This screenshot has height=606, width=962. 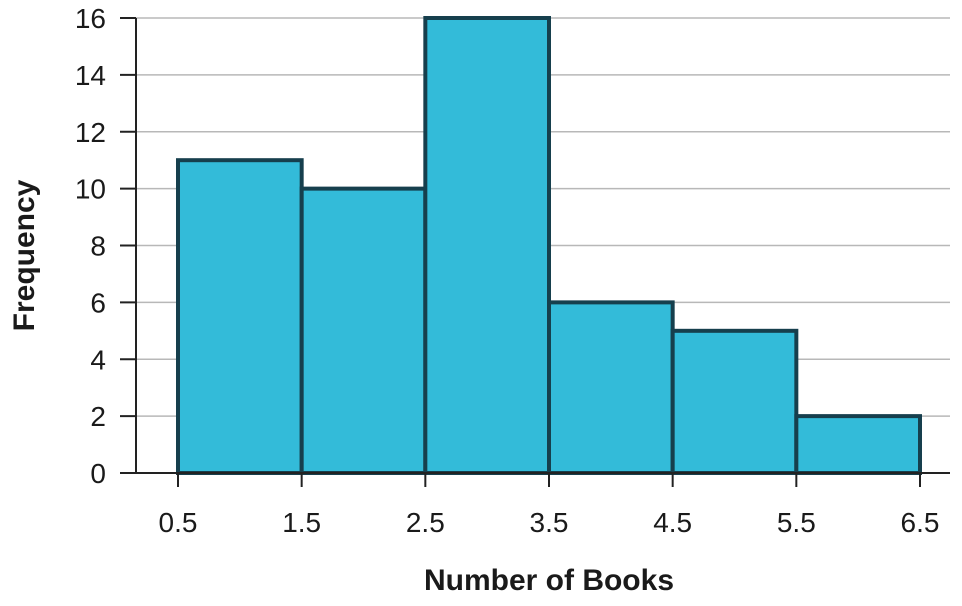 What do you see at coordinates (98, 473) in the screenshot?
I see `y-tick-label: 0` at bounding box center [98, 473].